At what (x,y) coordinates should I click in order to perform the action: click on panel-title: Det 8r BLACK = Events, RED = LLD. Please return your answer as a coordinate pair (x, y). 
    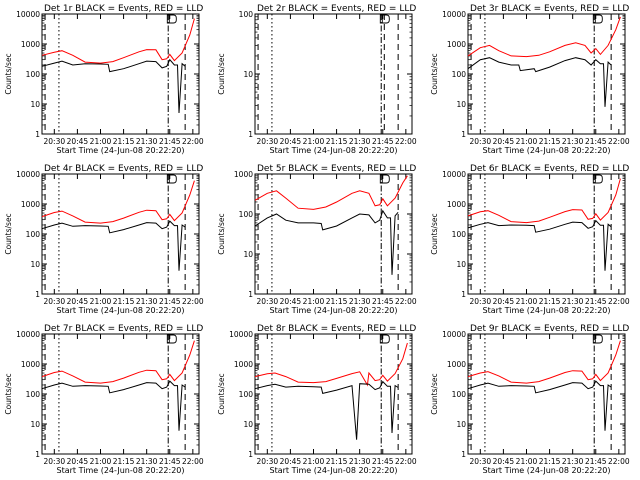
    Looking at the image, I should click on (336, 329).